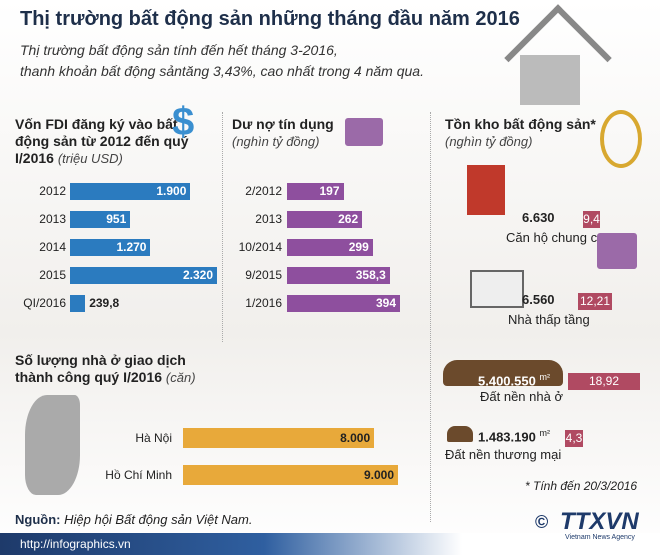 This screenshot has width=660, height=555. What do you see at coordinates (542, 522) in the screenshot?
I see `copyright: ©` at bounding box center [542, 522].